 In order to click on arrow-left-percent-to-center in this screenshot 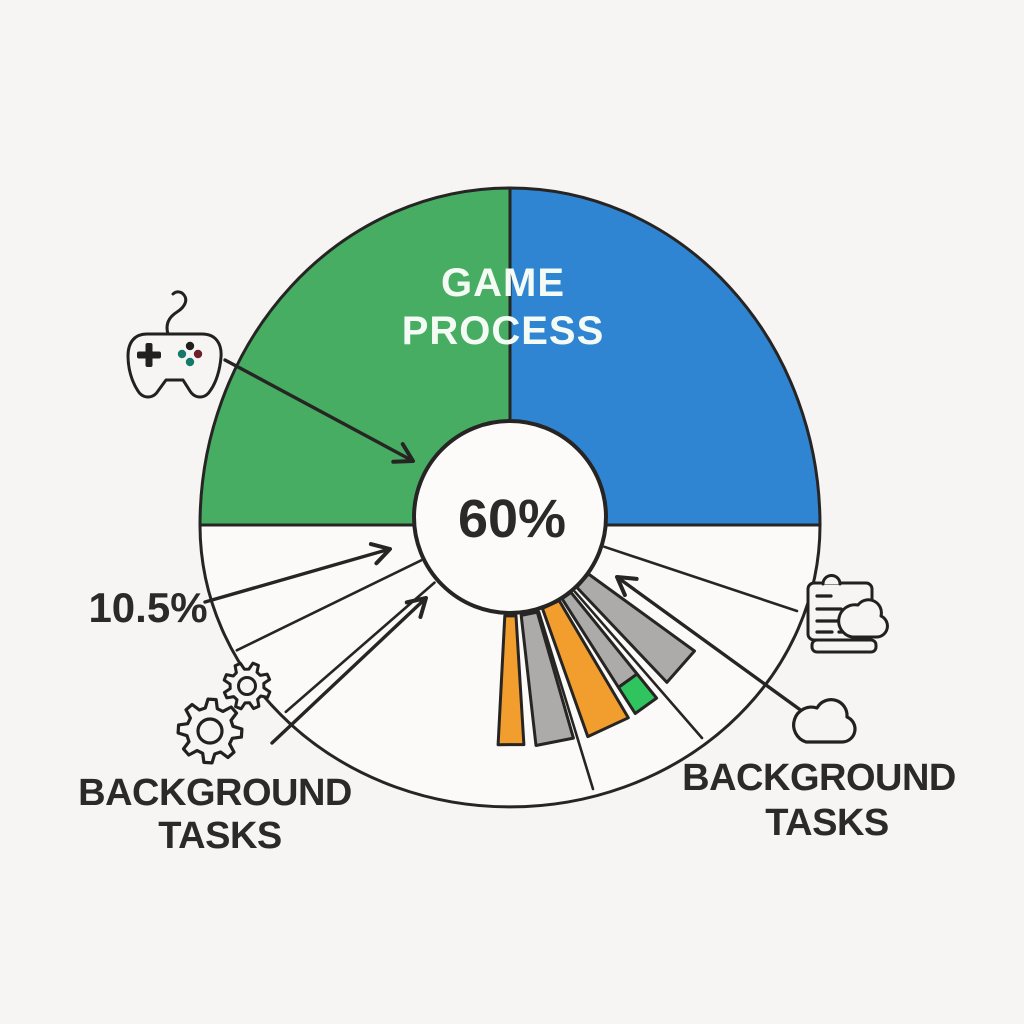, I will do `click(297, 573)`.